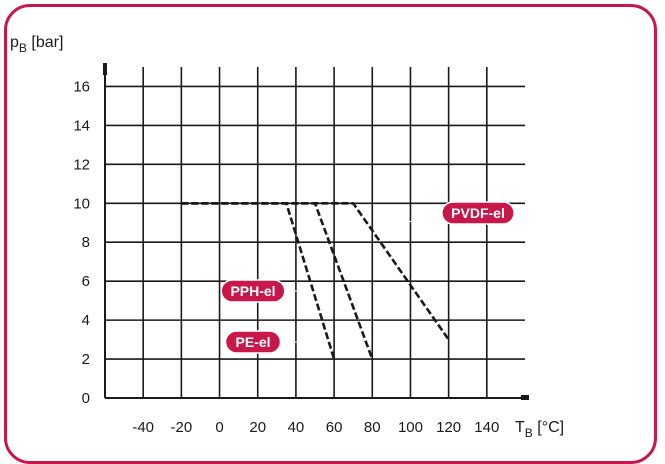  What do you see at coordinates (486, 427) in the screenshot?
I see `x-tick-label: 140` at bounding box center [486, 427].